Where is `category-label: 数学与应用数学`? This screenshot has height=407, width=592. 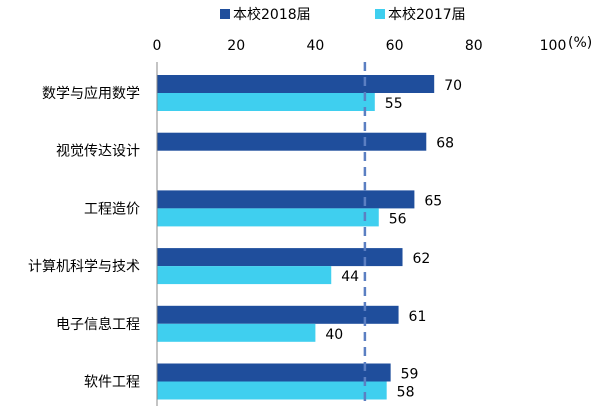
category-label: 数学与应用数学 is located at coordinates (91, 93).